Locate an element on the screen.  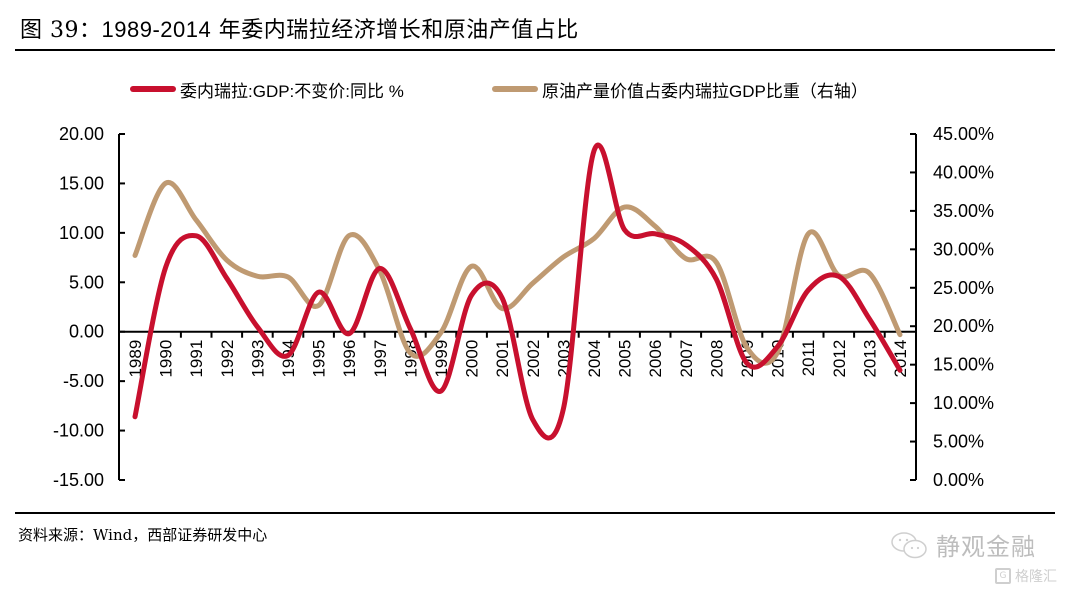
left-axis-tick-label: 20.00 is located at coordinates (81, 134).